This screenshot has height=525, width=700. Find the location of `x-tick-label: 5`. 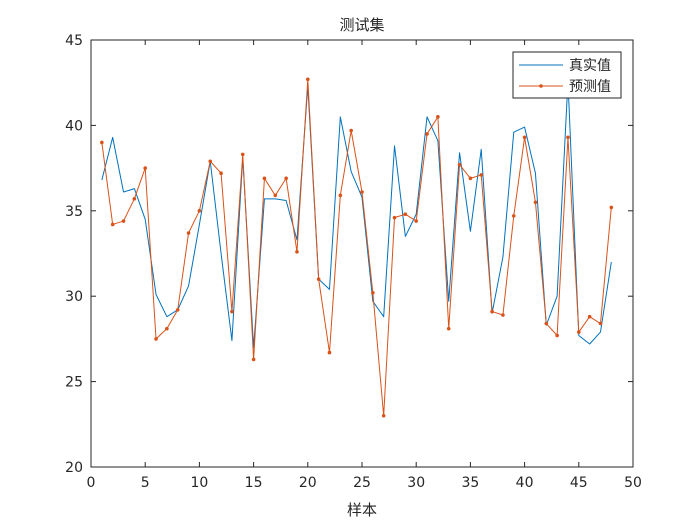

x-tick-label: 5 is located at coordinates (145, 483).